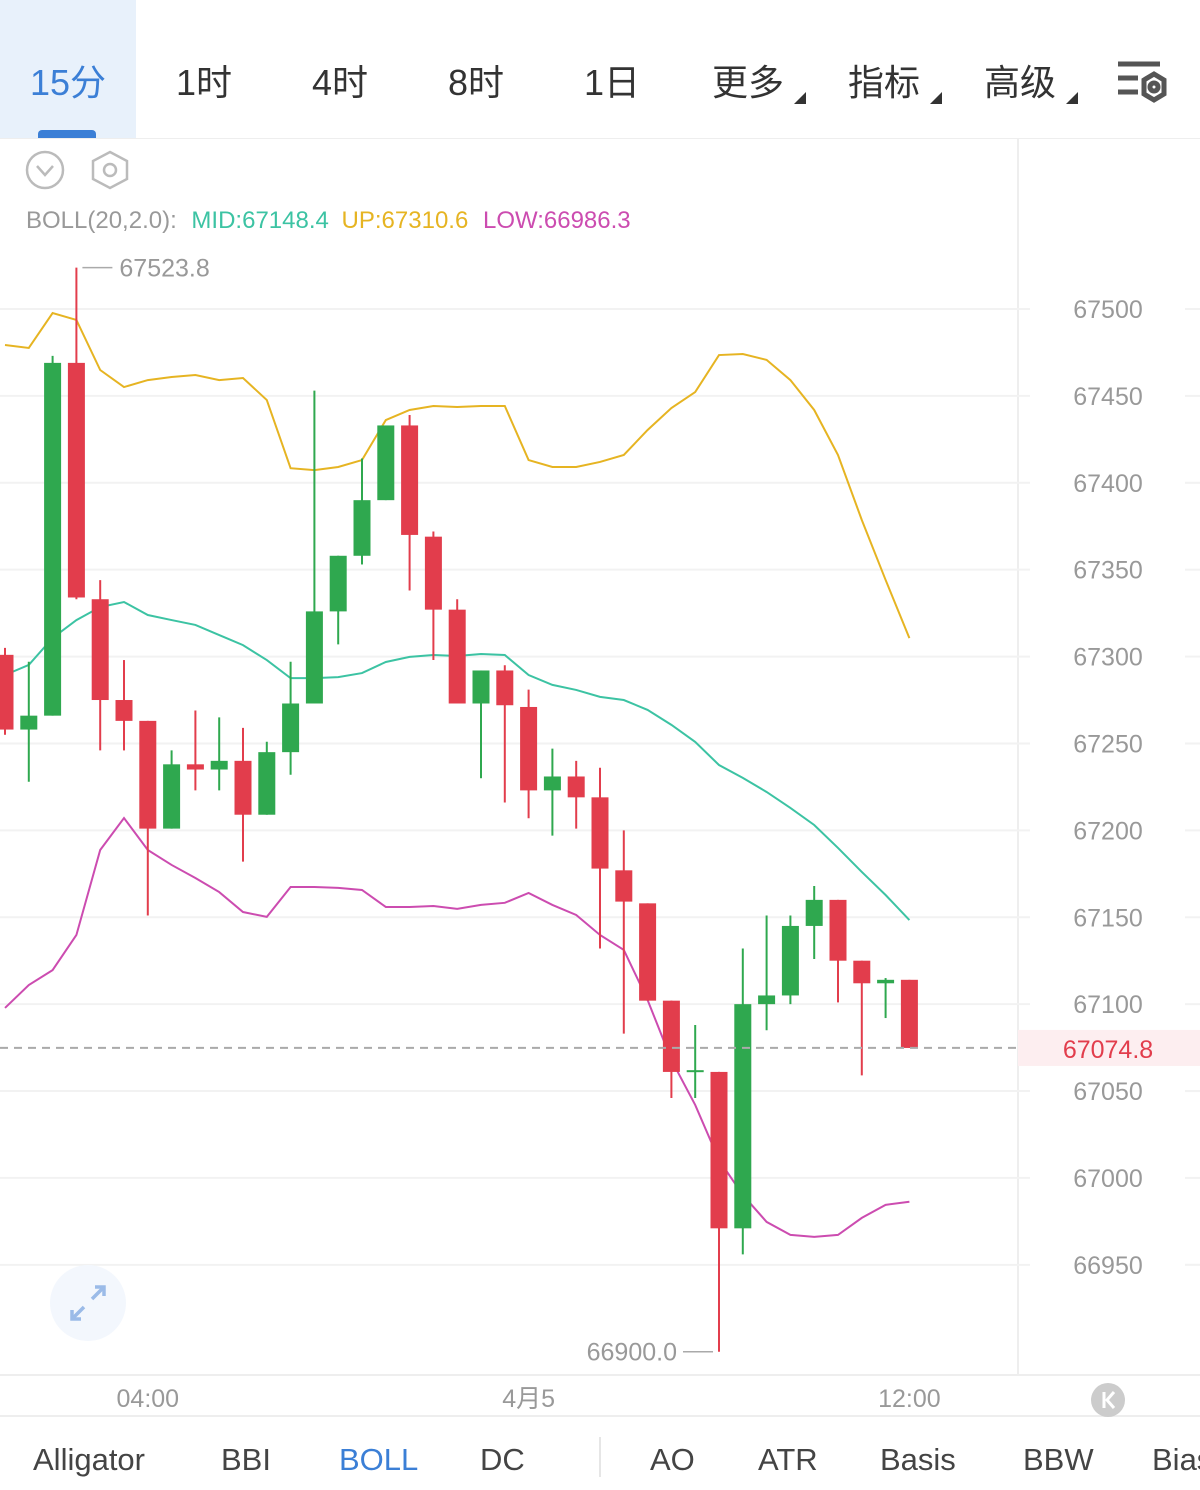 Image resolution: width=1200 pixels, height=1490 pixels. I want to click on tab-label: 15分, so click(68, 82).